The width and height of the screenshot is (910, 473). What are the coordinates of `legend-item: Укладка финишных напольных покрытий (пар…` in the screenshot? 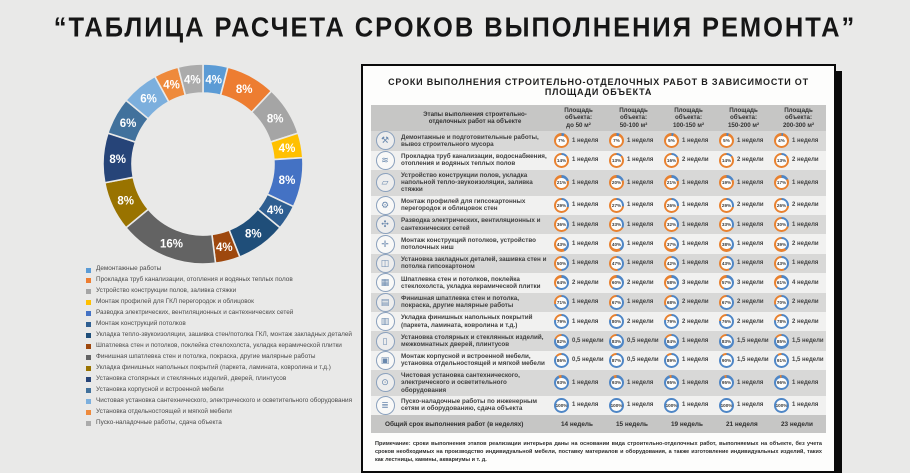 It's located at (231, 368).